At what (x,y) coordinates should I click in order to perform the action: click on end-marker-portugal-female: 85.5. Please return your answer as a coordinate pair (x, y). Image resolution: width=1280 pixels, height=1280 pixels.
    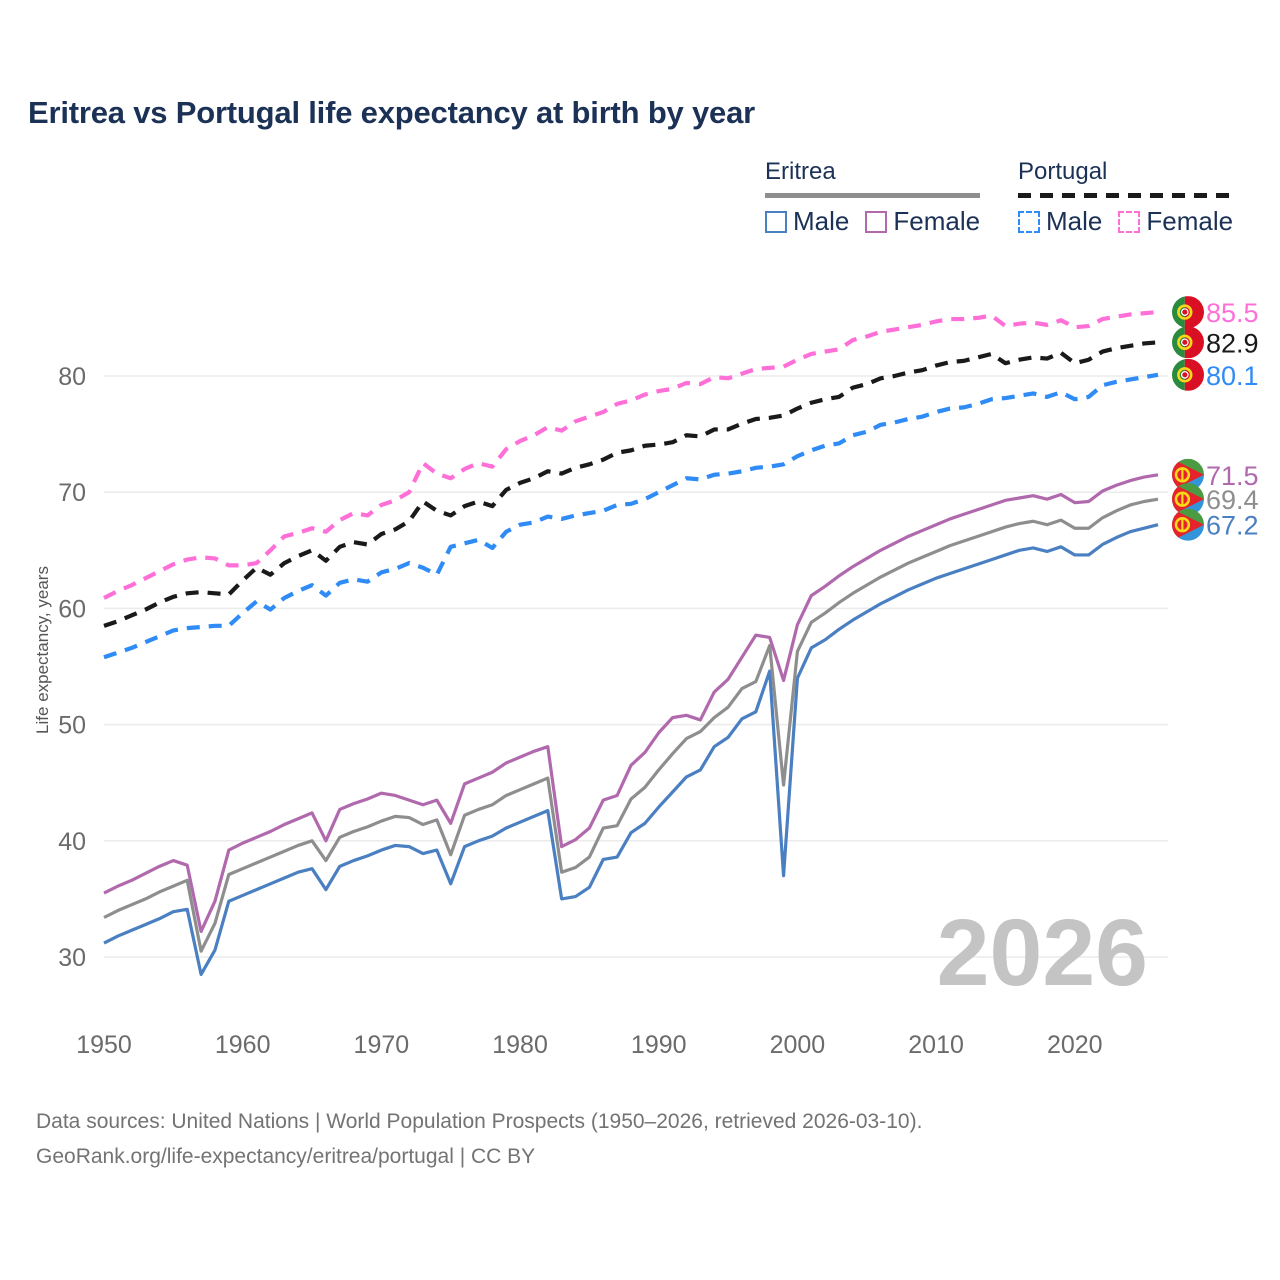
    Looking at the image, I should click on (1215, 312).